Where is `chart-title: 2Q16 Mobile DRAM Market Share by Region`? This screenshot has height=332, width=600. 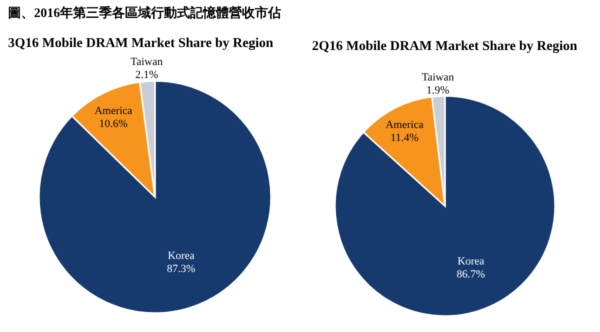
chart-title: 2Q16 Mobile DRAM Market Share by Region is located at coordinates (445, 45).